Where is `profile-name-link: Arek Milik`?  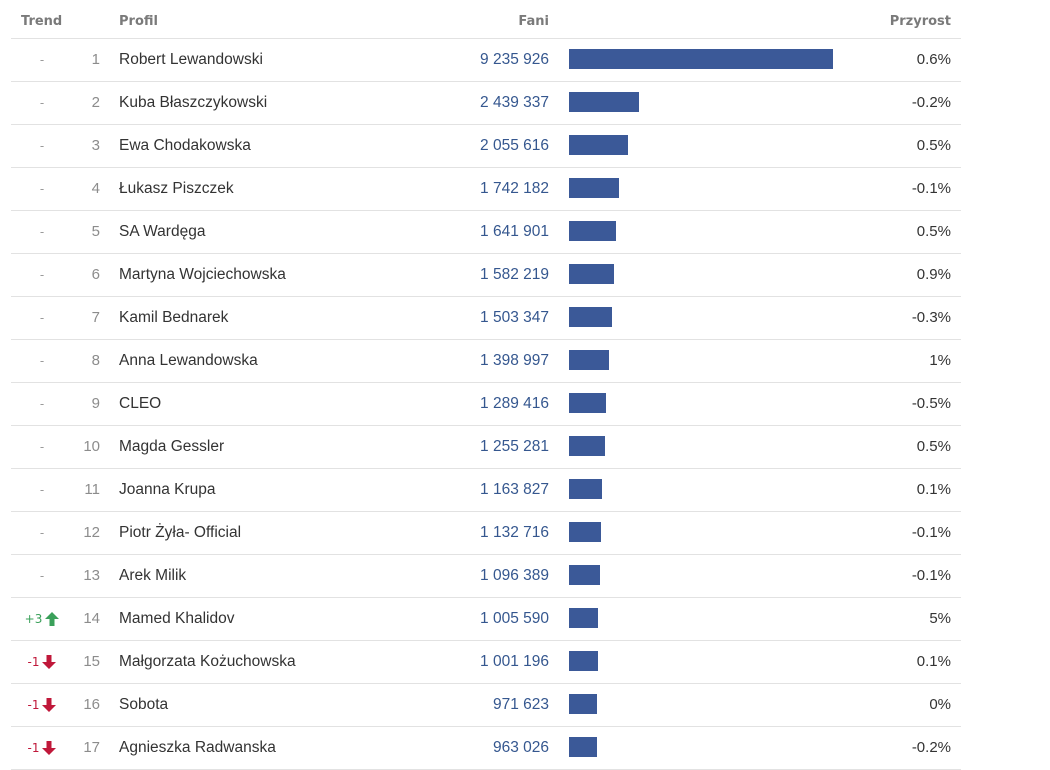 profile-name-link: Arek Milik is located at coordinates (153, 575).